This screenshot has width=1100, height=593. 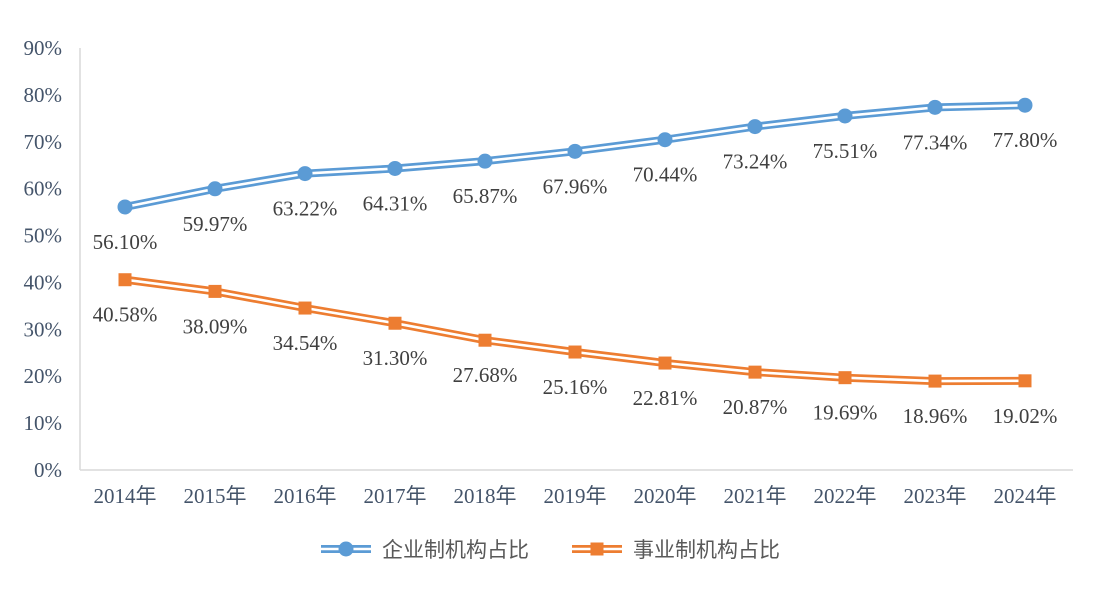 What do you see at coordinates (43, 376) in the screenshot?
I see `y-tick-label: 20%` at bounding box center [43, 376].